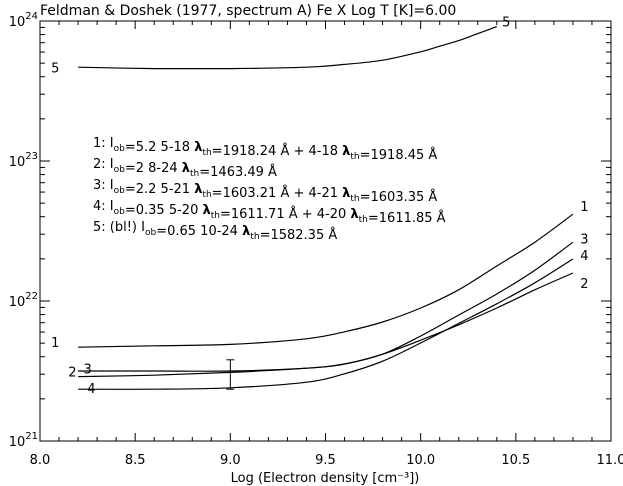 This screenshot has width=623, height=486. Describe the element at coordinates (230, 374) in the screenshot. I see `error-bar-group` at that location.